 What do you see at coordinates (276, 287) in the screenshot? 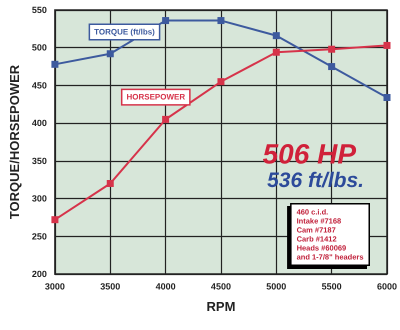
I see `x-tick-label: 5000` at bounding box center [276, 287].